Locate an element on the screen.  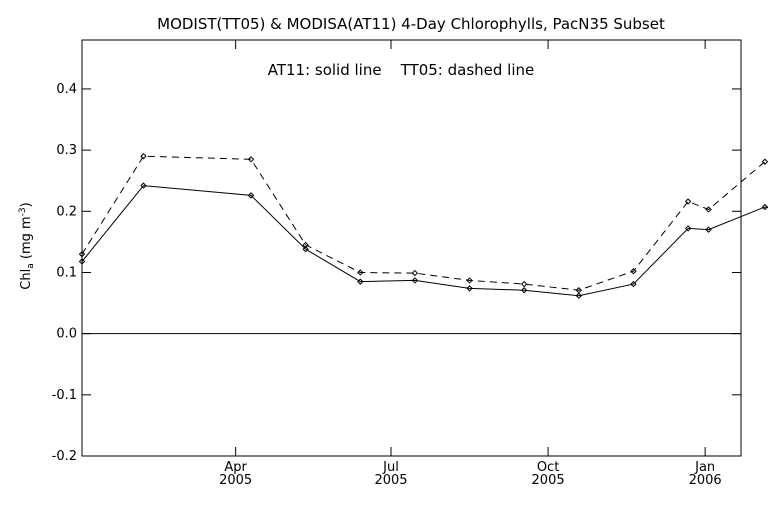
x-tick-month: Jan is located at coordinates (704, 467).